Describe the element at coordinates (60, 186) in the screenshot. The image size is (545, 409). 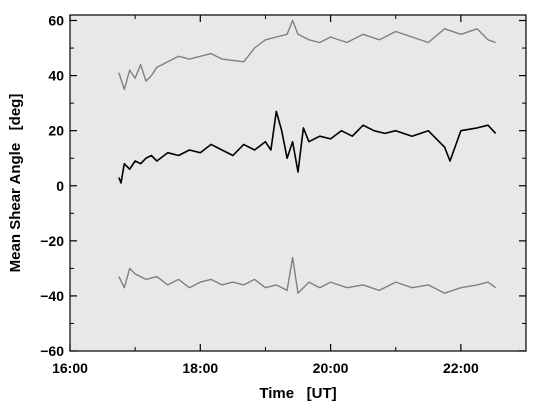
I see `y-tick-label: 0` at that location.